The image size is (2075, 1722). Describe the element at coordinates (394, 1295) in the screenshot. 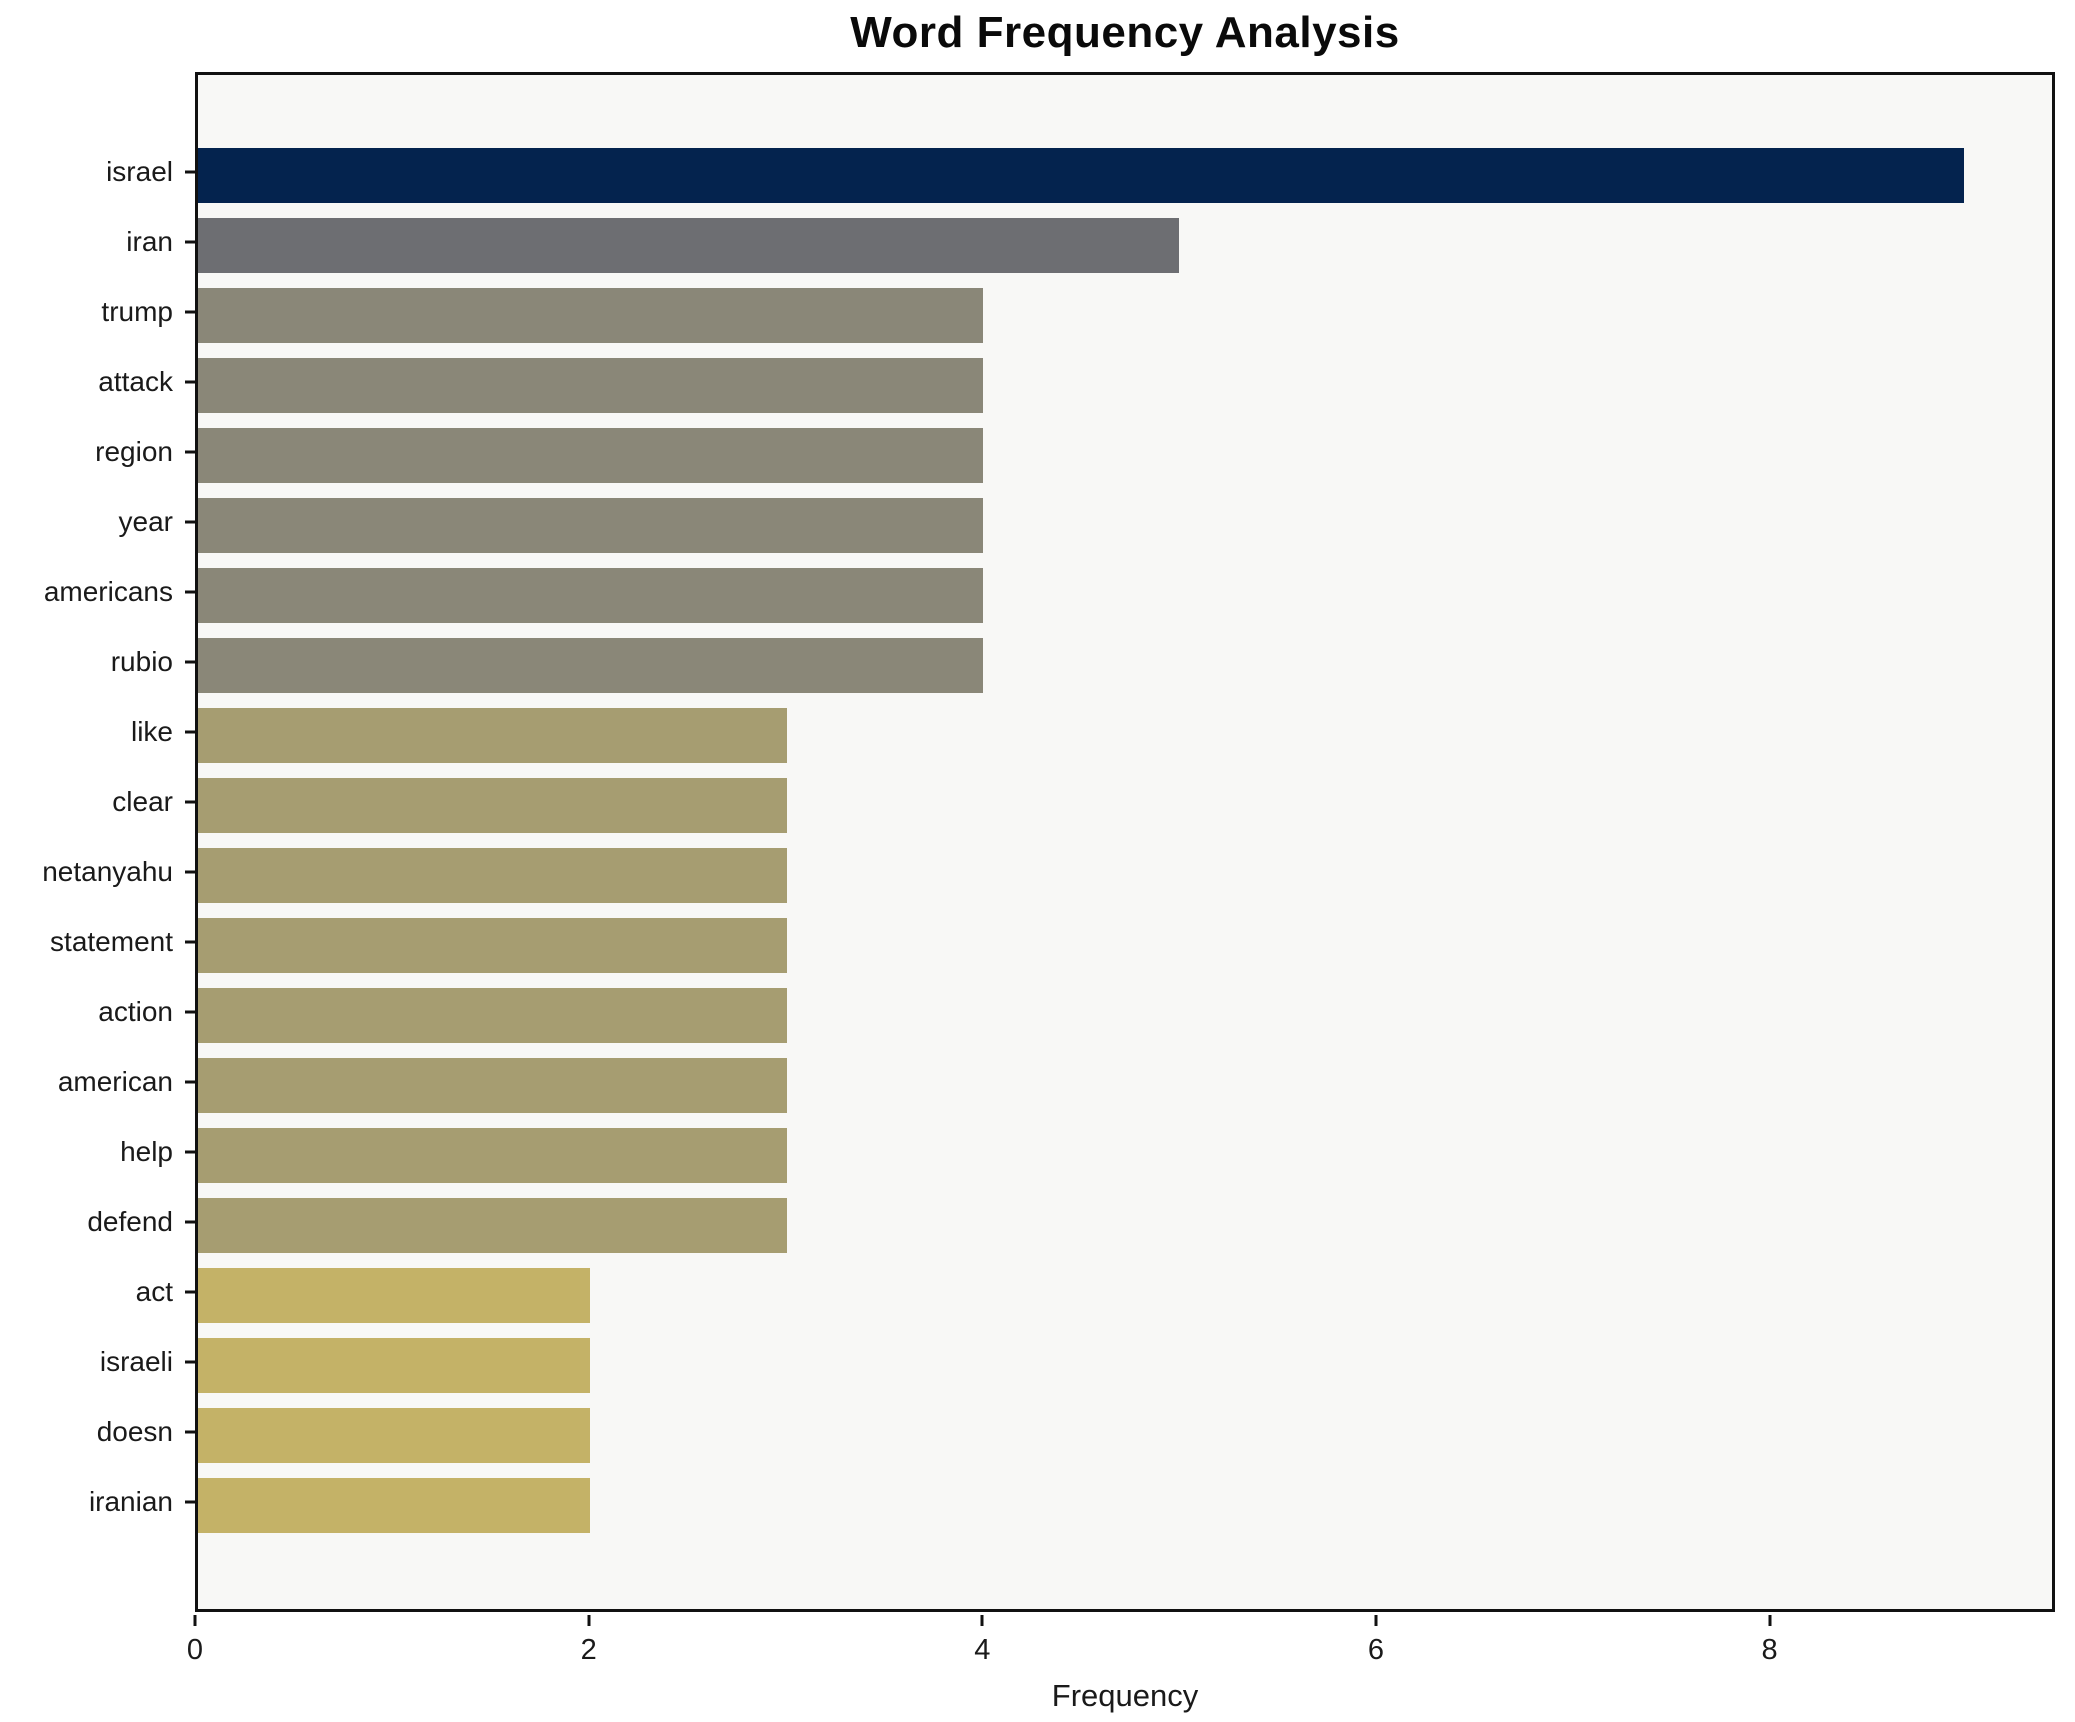

I see `bar-act` at that location.